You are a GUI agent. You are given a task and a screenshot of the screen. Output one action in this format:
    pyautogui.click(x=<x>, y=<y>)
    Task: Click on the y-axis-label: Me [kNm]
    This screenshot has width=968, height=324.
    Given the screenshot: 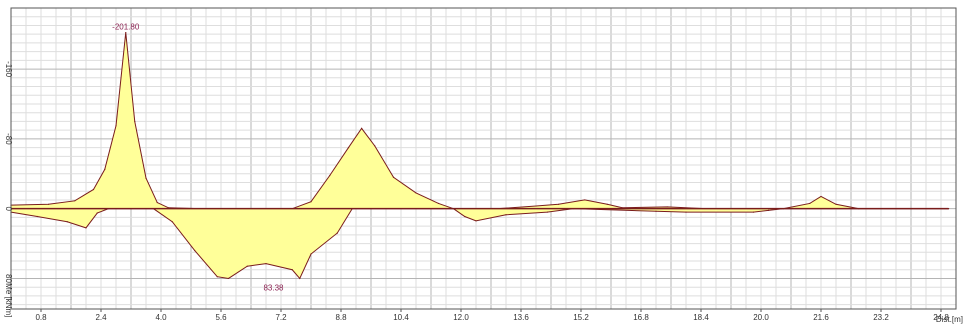 What is the action you would take?
    pyautogui.click(x=8, y=300)
    